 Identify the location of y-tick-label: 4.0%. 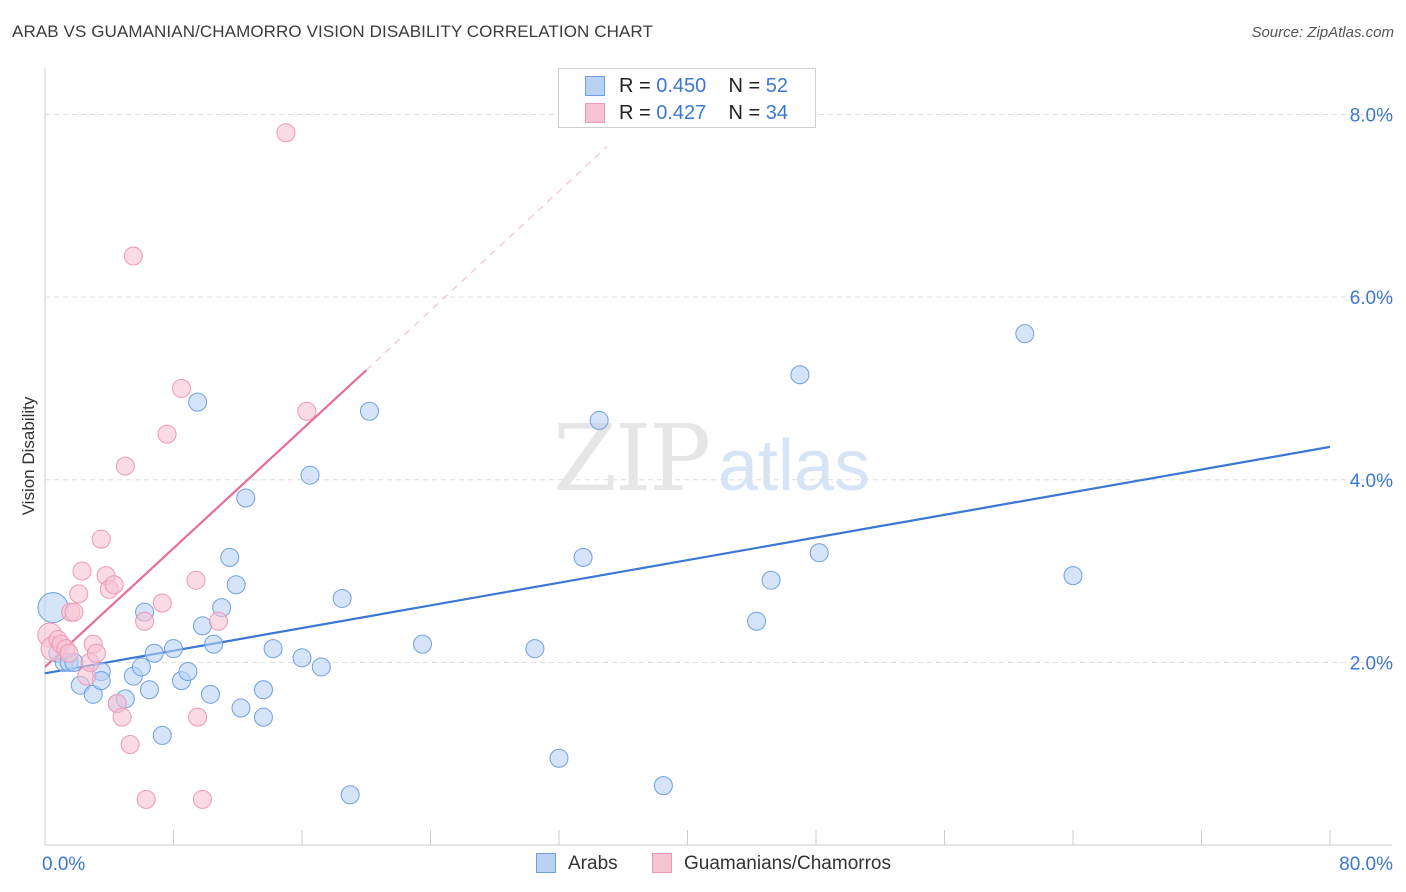
(1371, 481).